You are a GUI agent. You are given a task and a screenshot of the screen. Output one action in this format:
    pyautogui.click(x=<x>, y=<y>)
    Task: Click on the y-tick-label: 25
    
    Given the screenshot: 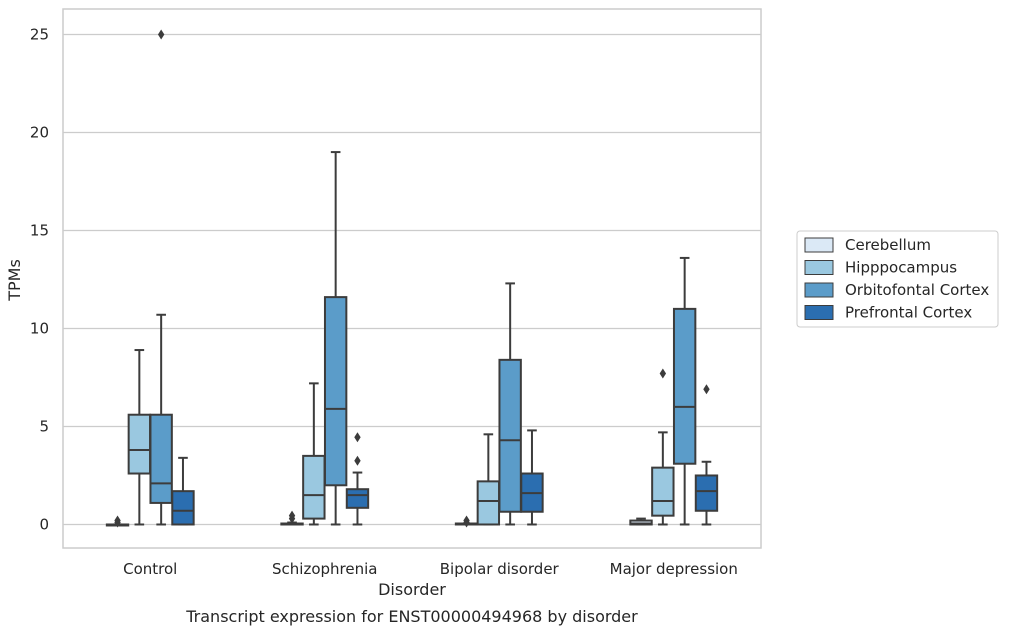 What is the action you would take?
    pyautogui.click(x=39, y=34)
    